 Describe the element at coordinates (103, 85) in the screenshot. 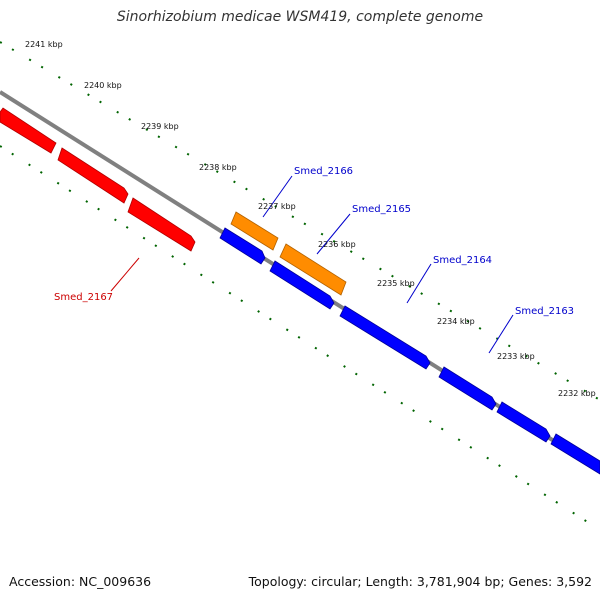

I see `kbp-label: 2240 kbp` at that location.